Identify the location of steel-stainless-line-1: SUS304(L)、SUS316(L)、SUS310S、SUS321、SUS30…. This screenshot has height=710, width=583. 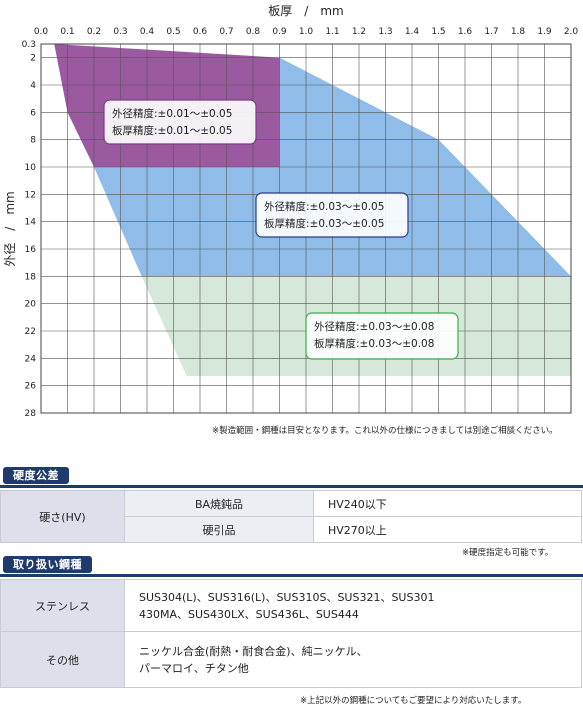
(287, 597).